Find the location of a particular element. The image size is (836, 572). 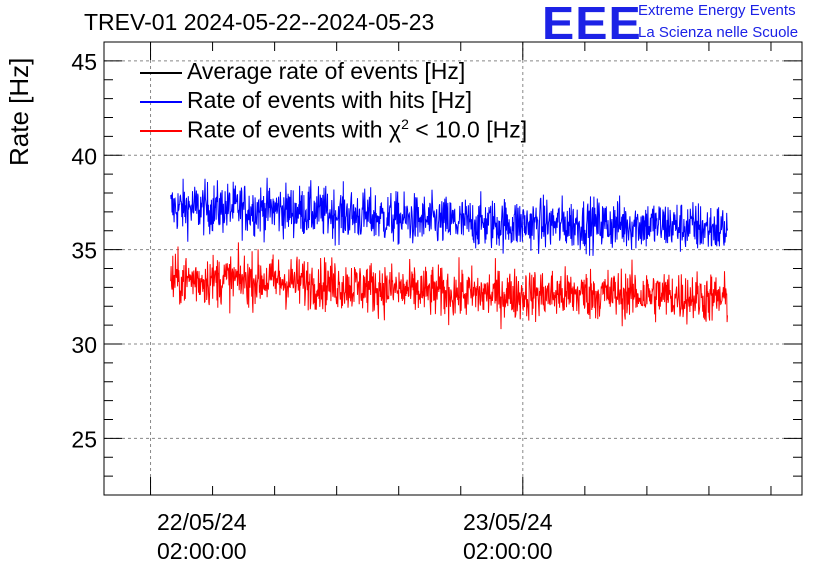

legend-label-average: Average rate of events [Hz] is located at coordinates (326, 71).